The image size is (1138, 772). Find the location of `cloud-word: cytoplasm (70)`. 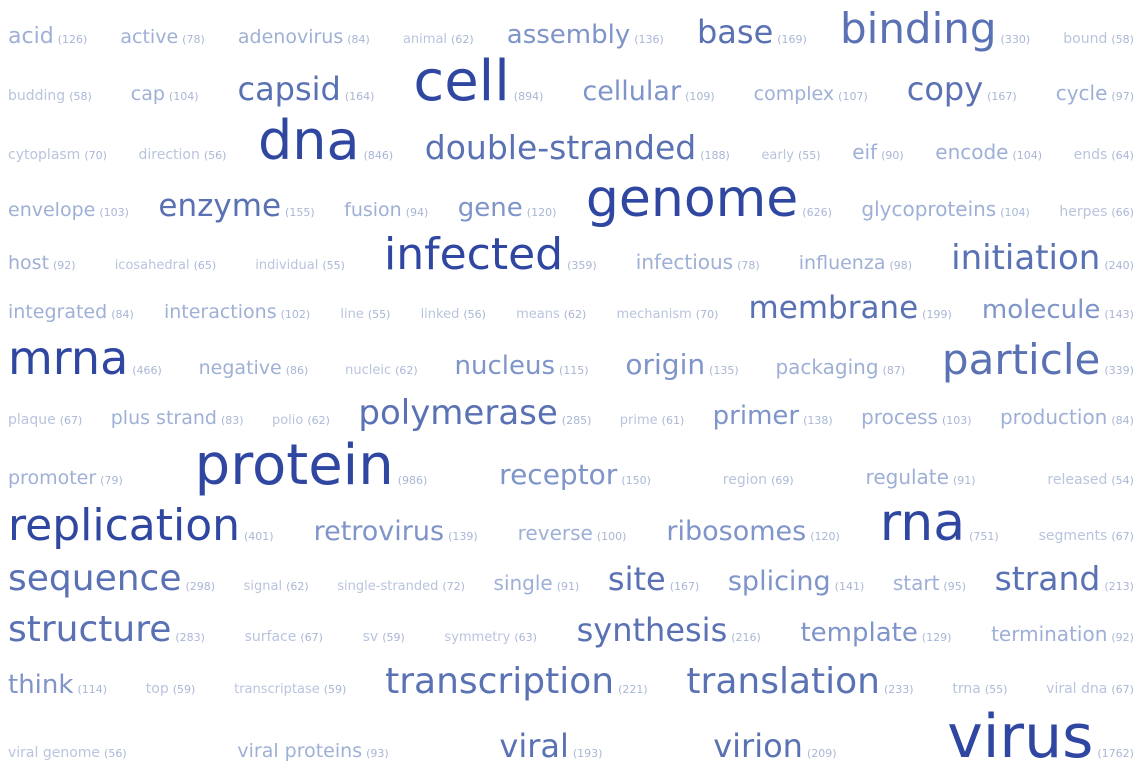

cloud-word: cytoplasm (70) is located at coordinates (57, 155).